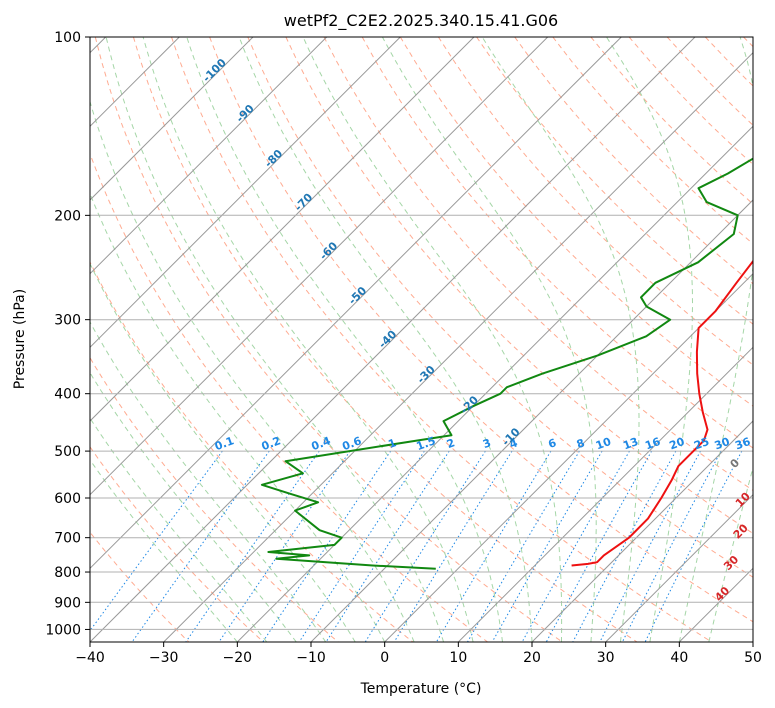 The width and height of the screenshot is (775, 708). What do you see at coordinates (224, 443) in the screenshot?
I see `mixing-ratio-label: 0.1` at bounding box center [224, 443].